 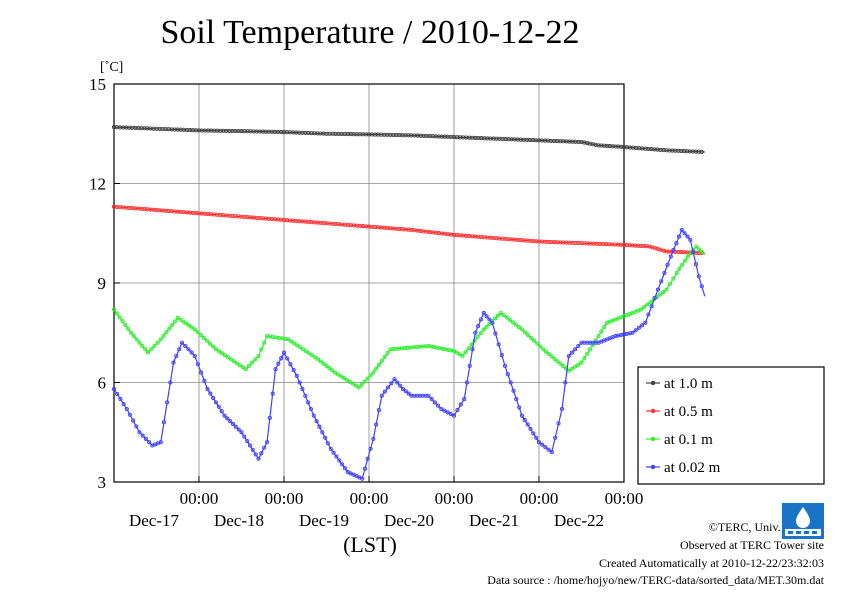 What do you see at coordinates (653, 383) in the screenshot?
I see `legend-swatch-marker` at bounding box center [653, 383].